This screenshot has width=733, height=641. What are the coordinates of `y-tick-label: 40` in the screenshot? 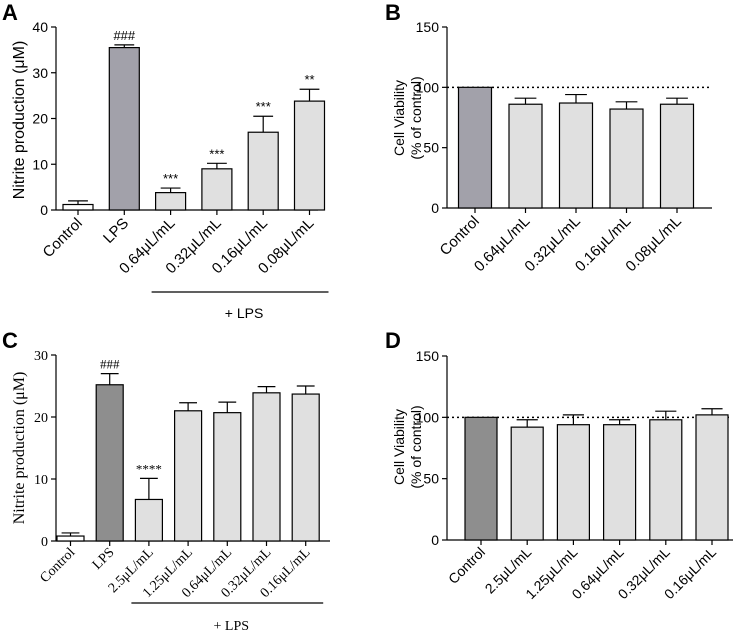 It's located at (40, 27).